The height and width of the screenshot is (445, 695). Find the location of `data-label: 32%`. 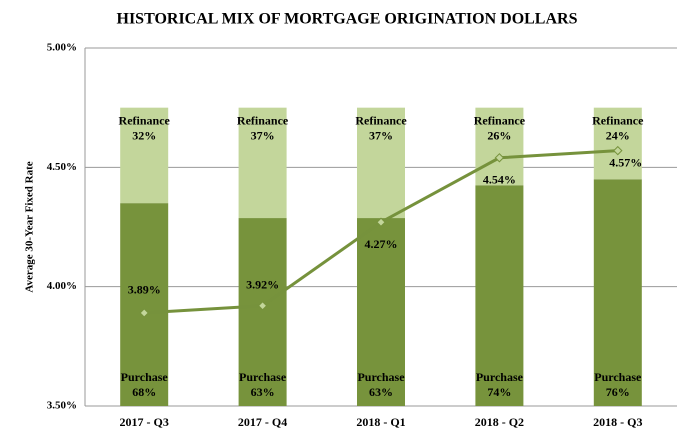

data-label: 32% is located at coordinates (144, 135).